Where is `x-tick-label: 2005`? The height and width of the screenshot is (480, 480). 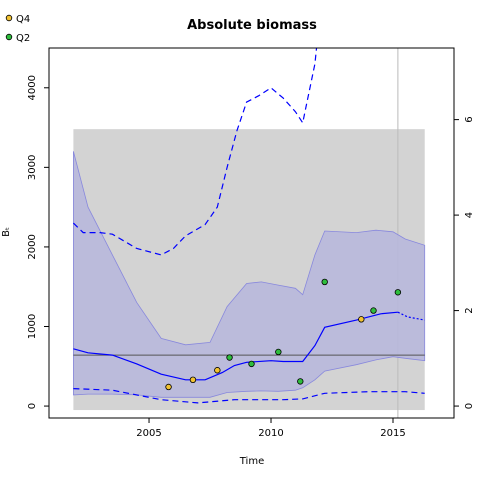 x-tick-label: 2005 is located at coordinates (148, 433).